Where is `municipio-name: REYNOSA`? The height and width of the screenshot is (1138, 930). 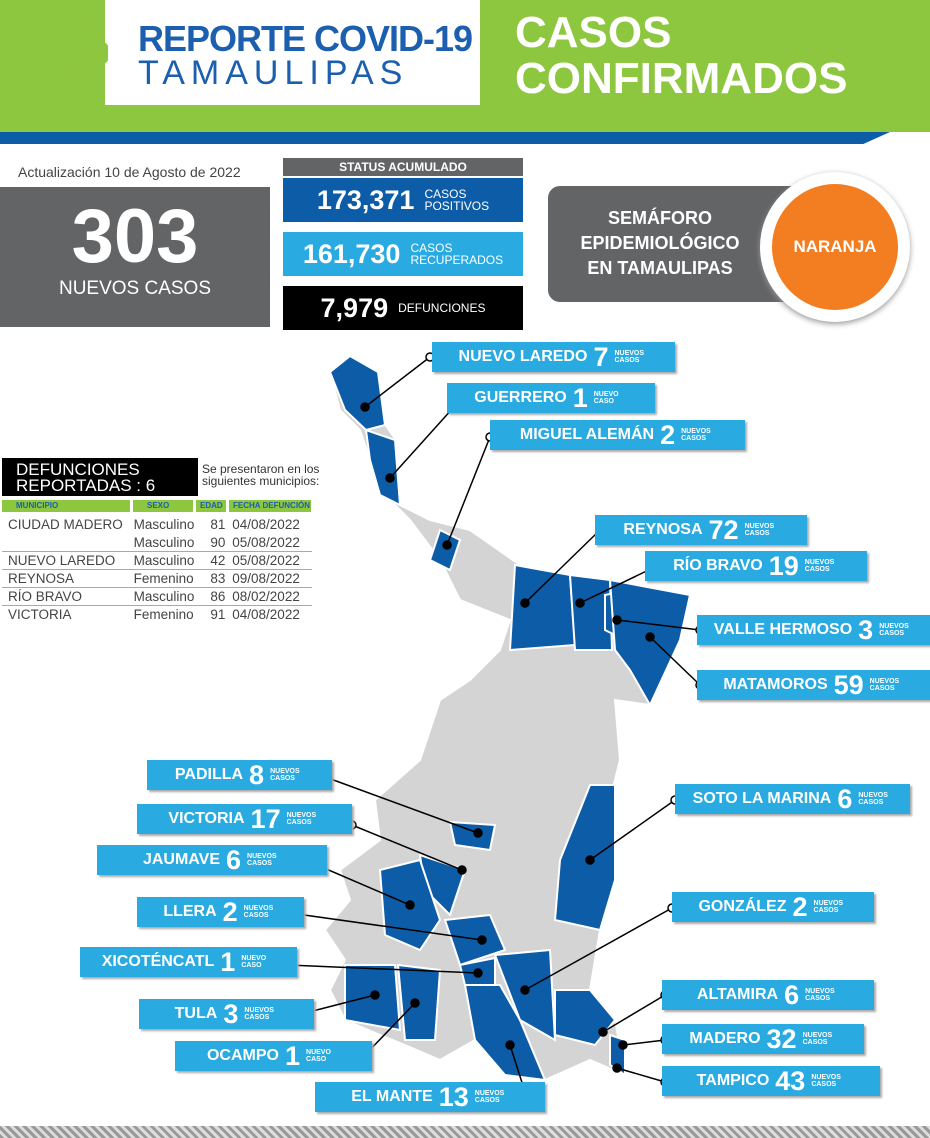 municipio-name: REYNOSA is located at coordinates (663, 529).